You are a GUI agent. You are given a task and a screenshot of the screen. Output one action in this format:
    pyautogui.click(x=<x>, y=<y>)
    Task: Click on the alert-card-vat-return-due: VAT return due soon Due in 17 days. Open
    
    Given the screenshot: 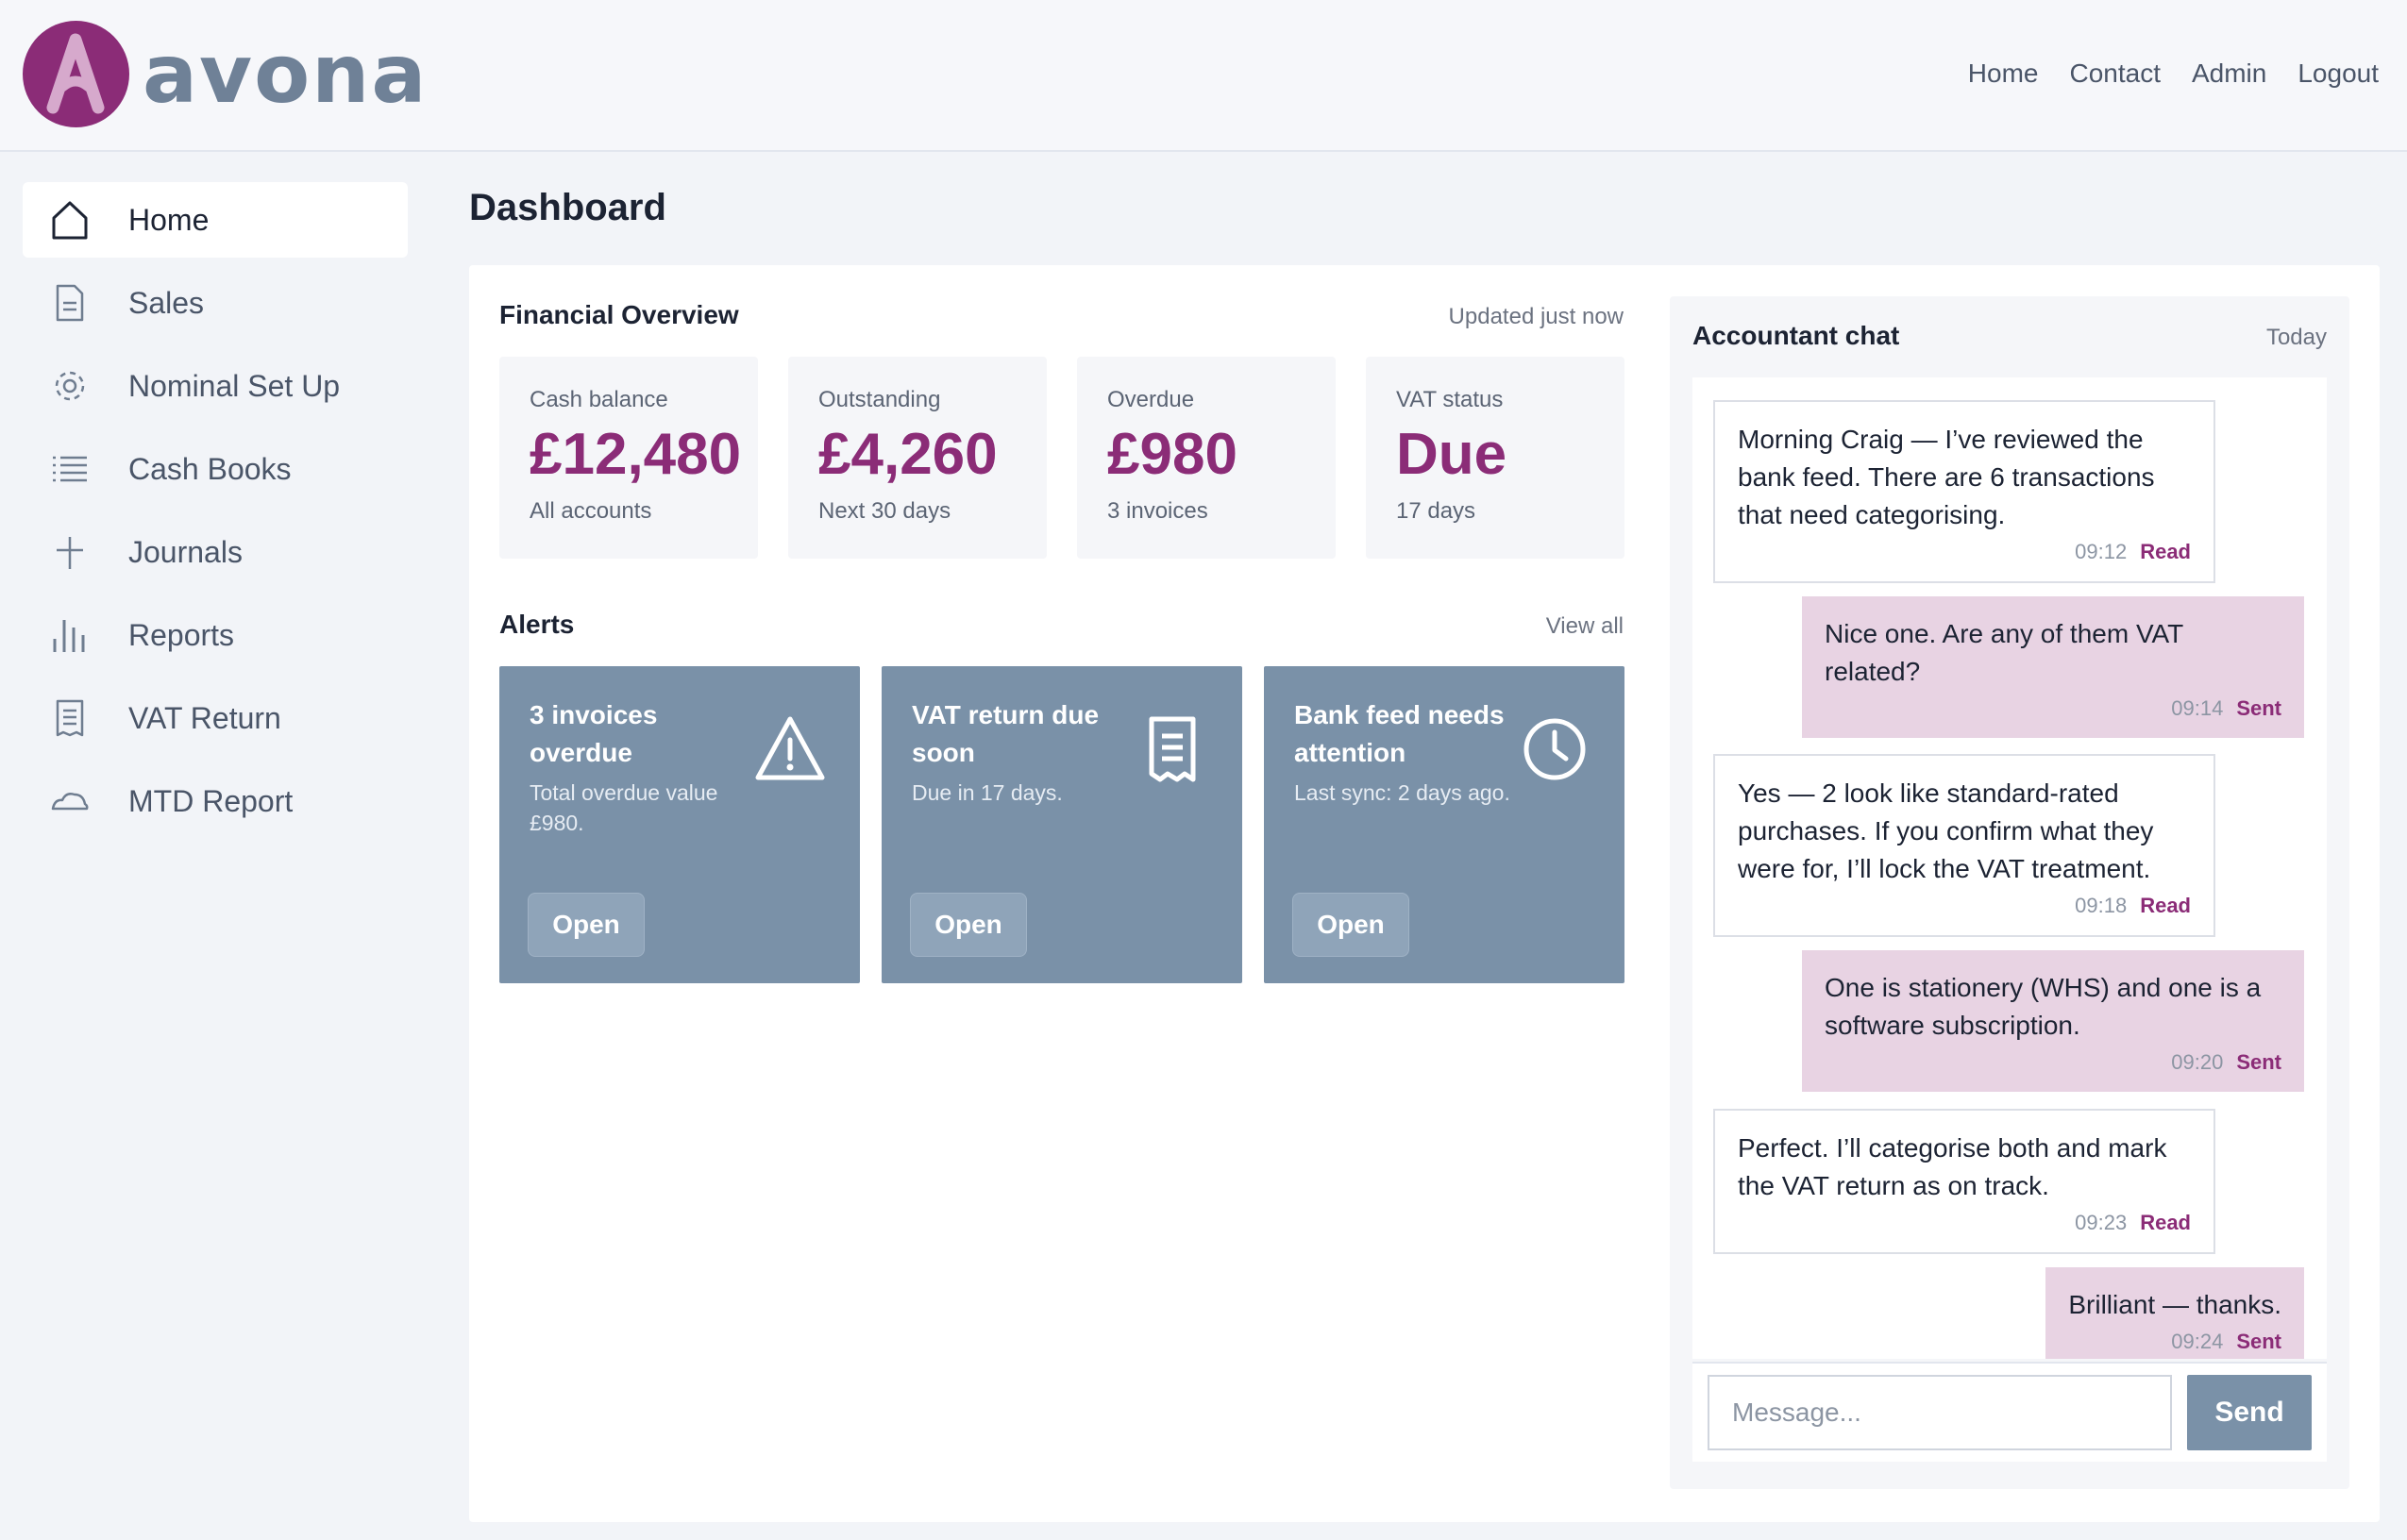 What is the action you would take?
    pyautogui.click(x=1062, y=824)
    